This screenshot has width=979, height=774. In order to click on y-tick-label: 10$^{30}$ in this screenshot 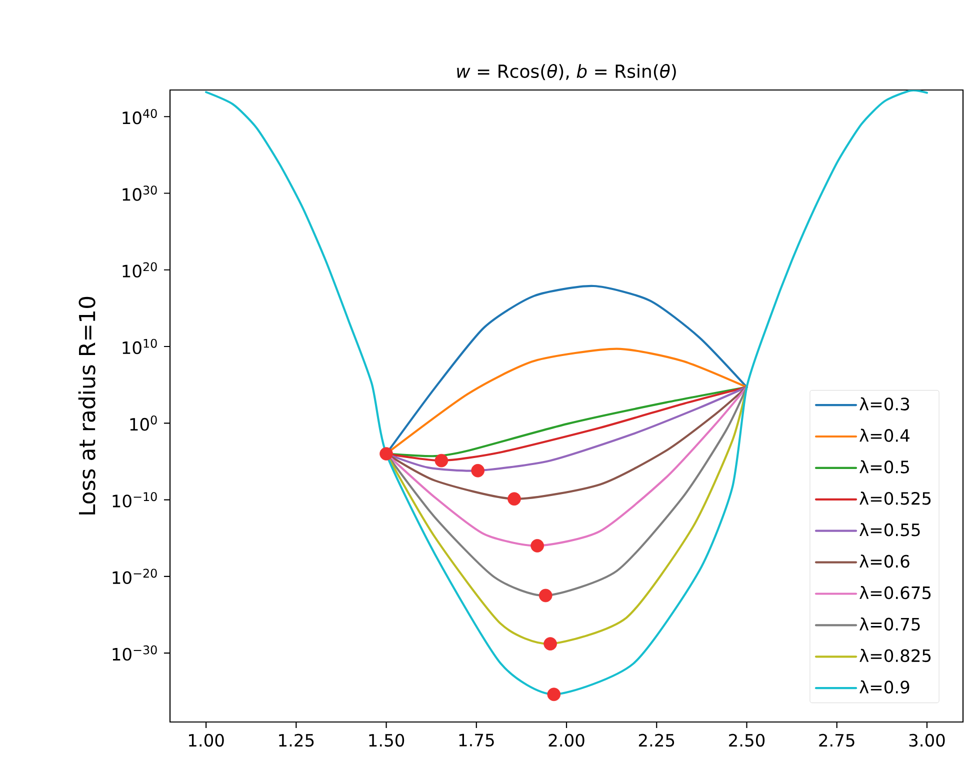, I will do `click(139, 193)`.